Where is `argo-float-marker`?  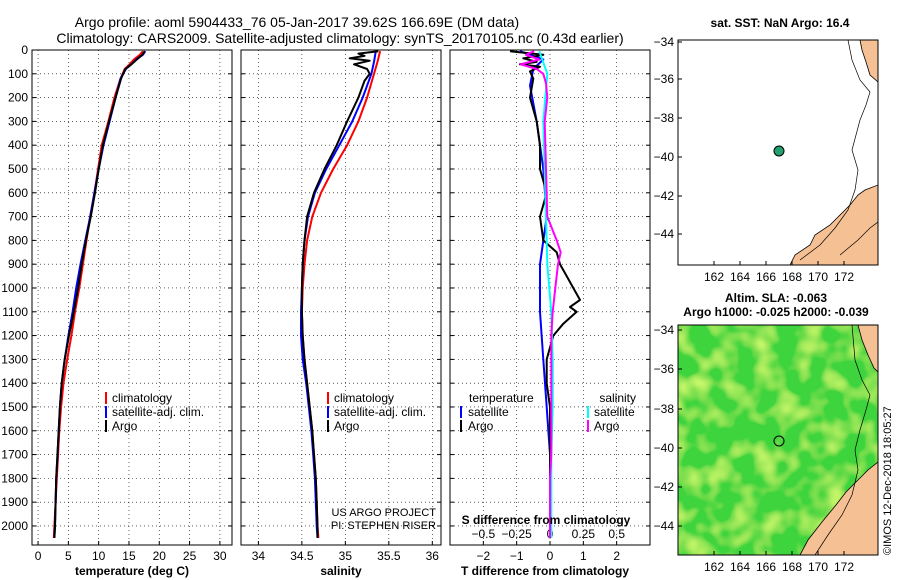 argo-float-marker is located at coordinates (779, 151).